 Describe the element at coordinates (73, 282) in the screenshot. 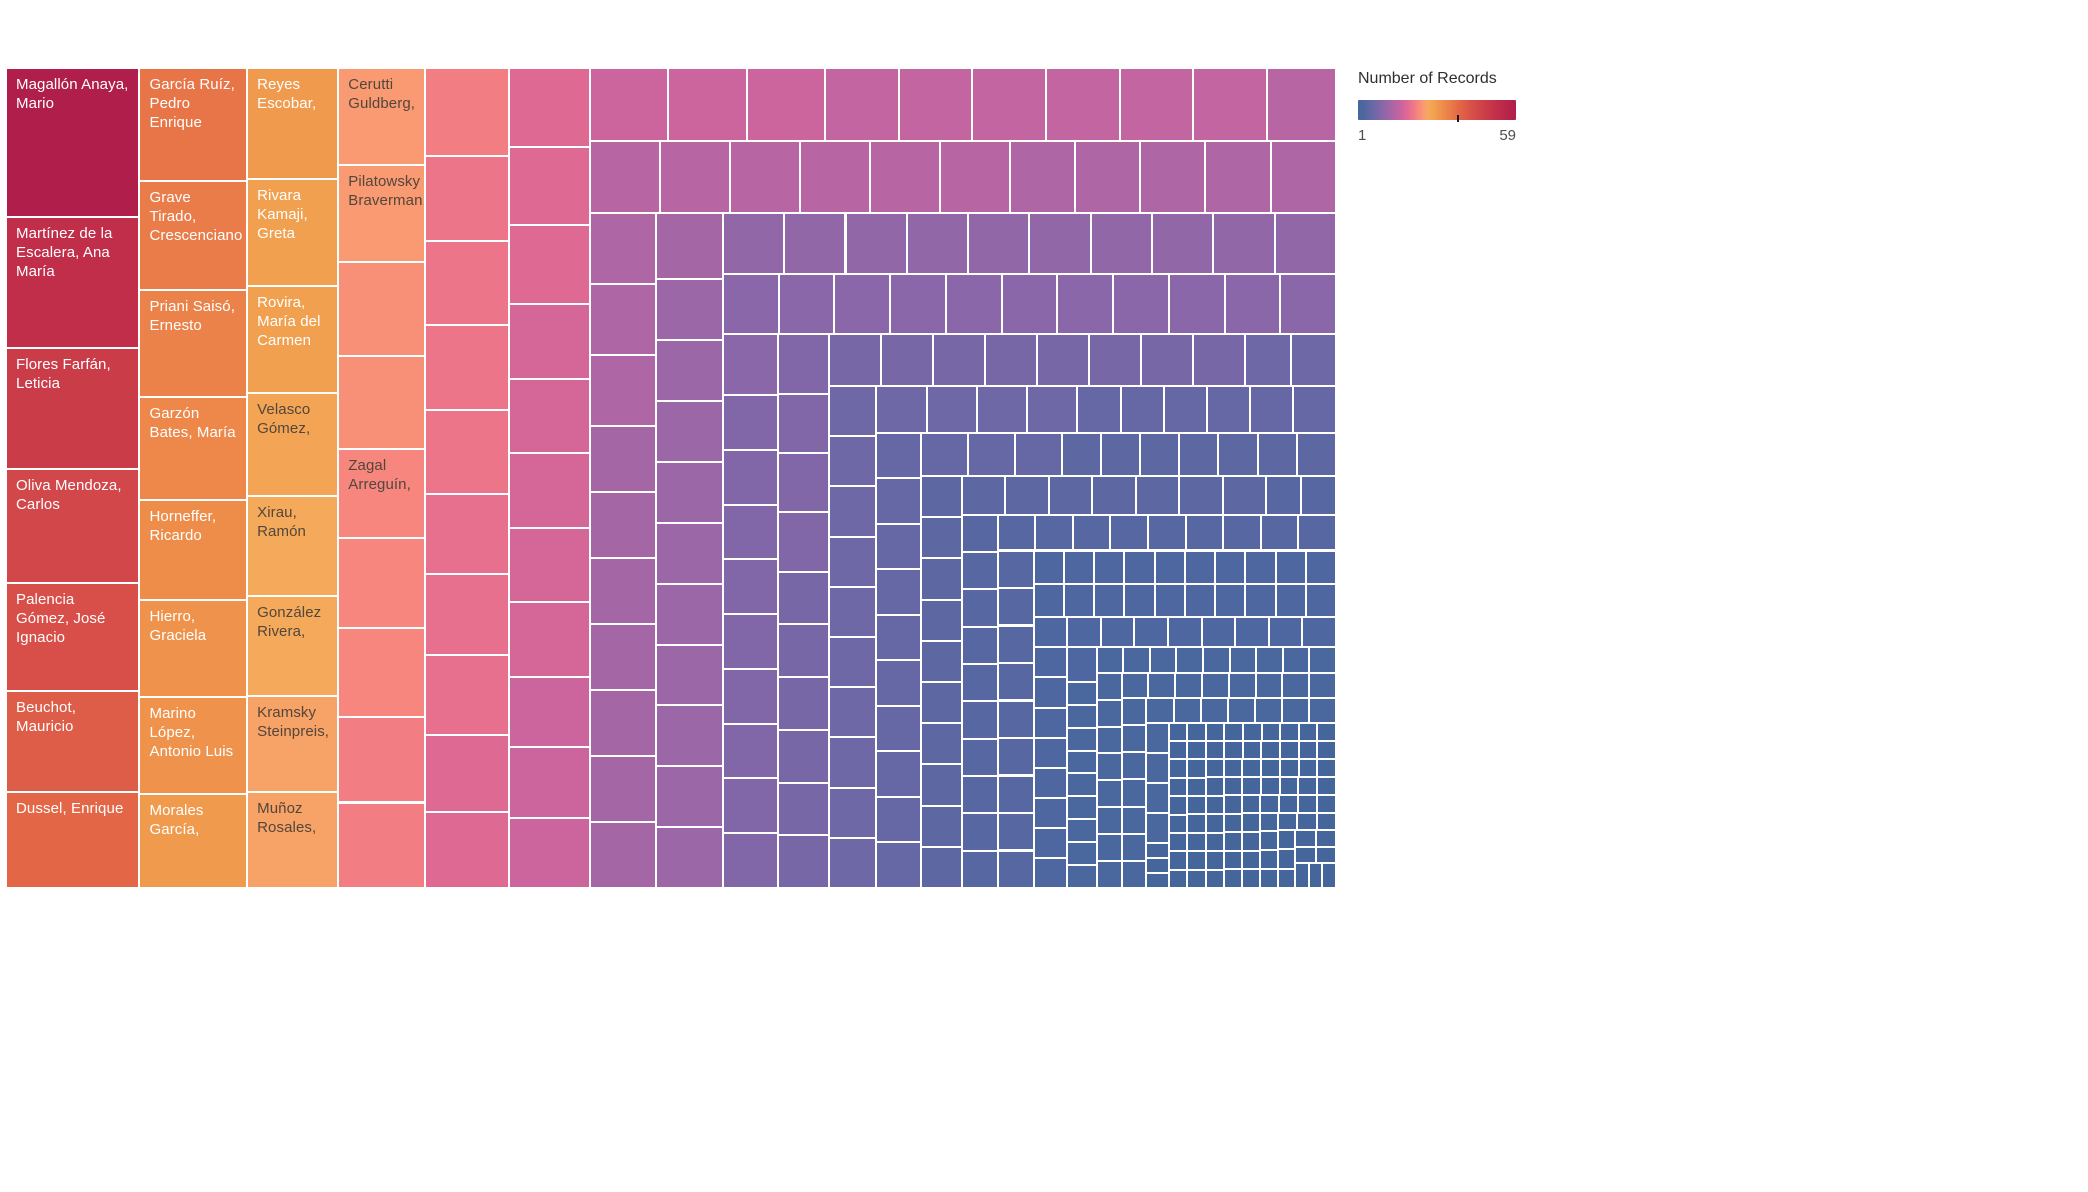

I see `treemap-cell: Martínez de la Escalera, Ana María` at that location.